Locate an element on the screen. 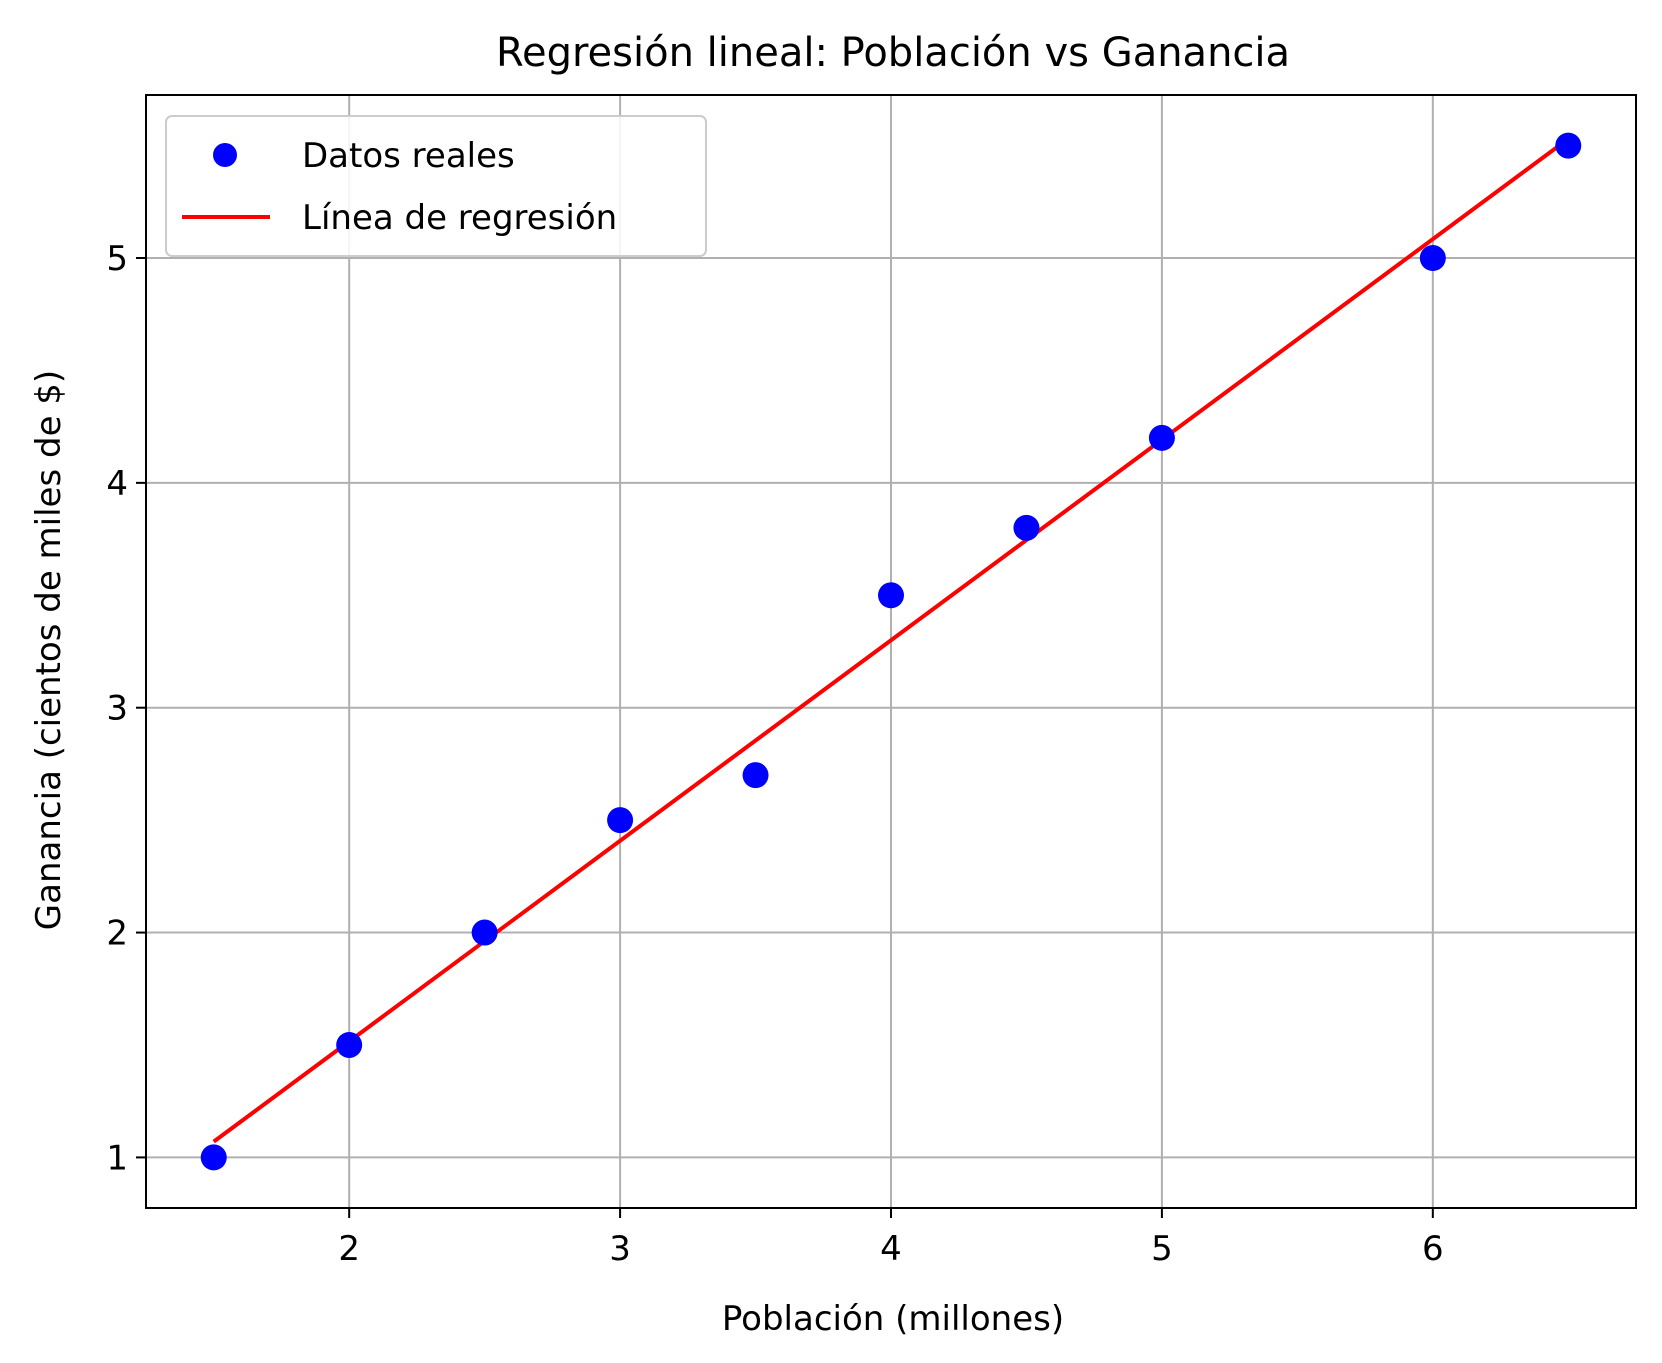  x-tick-label: 4 is located at coordinates (891, 1249).